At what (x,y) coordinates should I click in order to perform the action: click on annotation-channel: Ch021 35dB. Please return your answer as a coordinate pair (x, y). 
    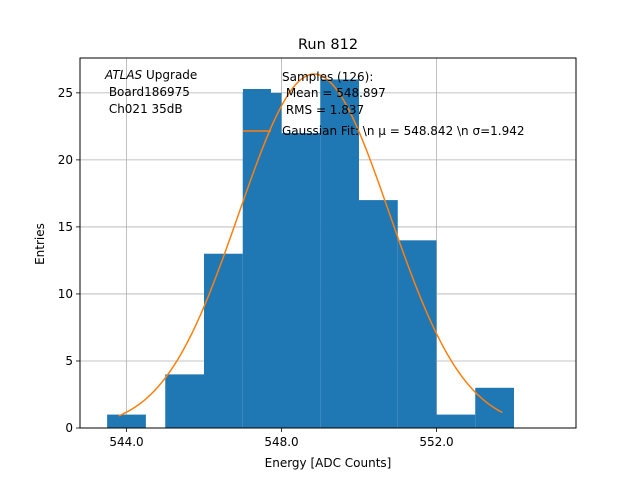
    Looking at the image, I should click on (144, 109).